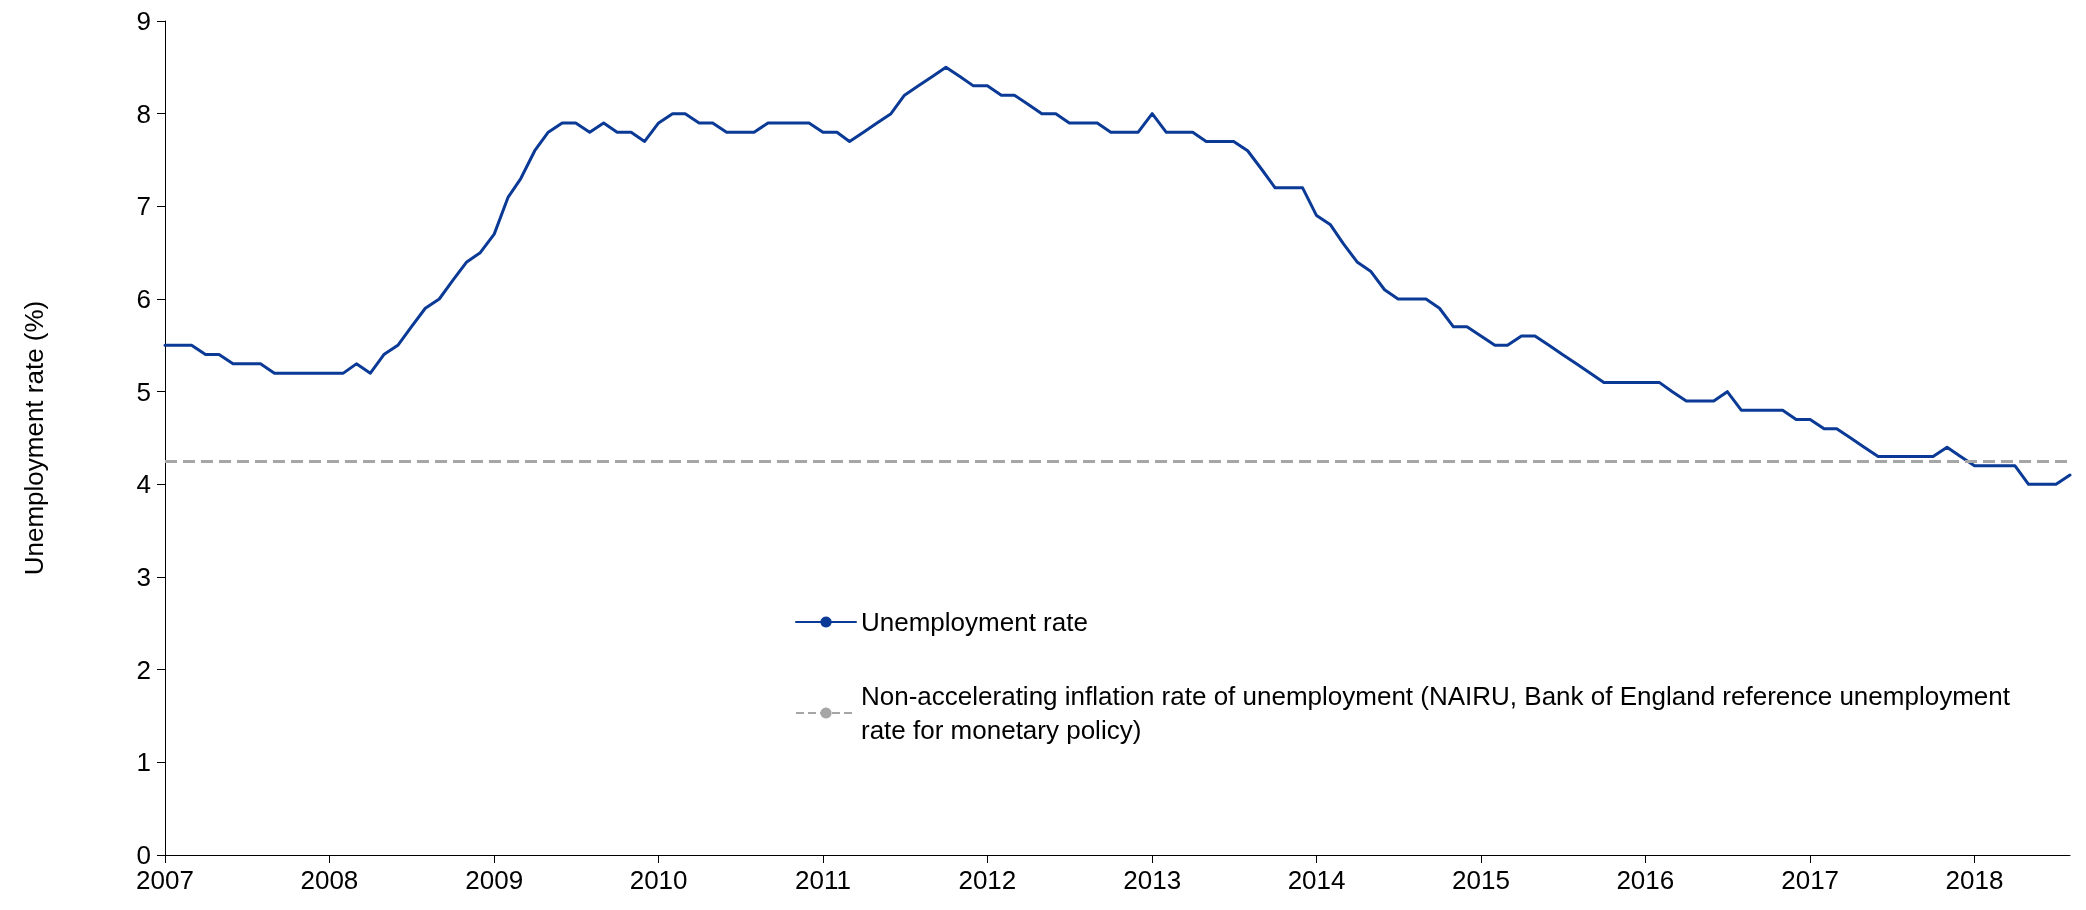 Image resolution: width=2086 pixels, height=910 pixels. What do you see at coordinates (143, 299) in the screenshot?
I see `y-tick-label: 6` at bounding box center [143, 299].